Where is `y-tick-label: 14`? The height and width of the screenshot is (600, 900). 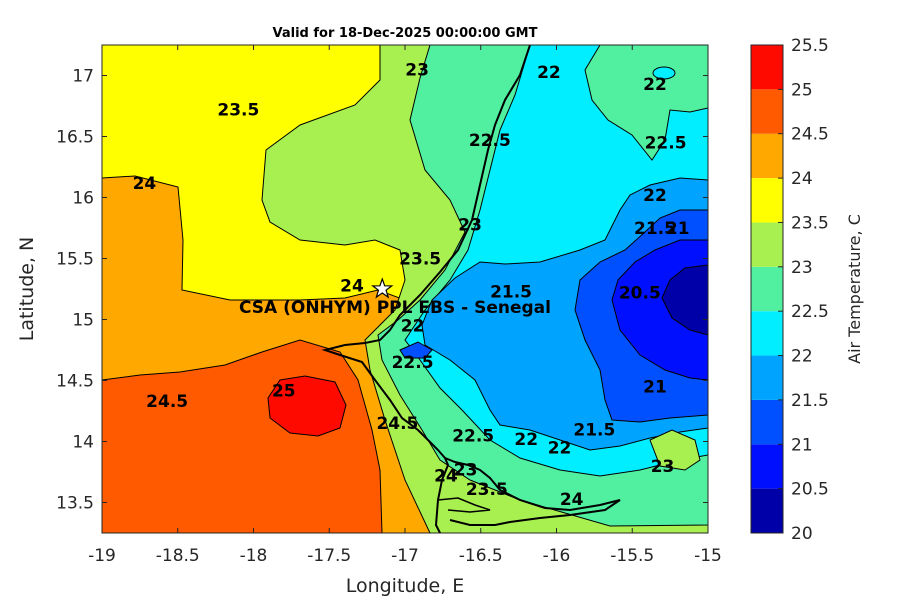
y-tick-label: 14 is located at coordinates (83, 443).